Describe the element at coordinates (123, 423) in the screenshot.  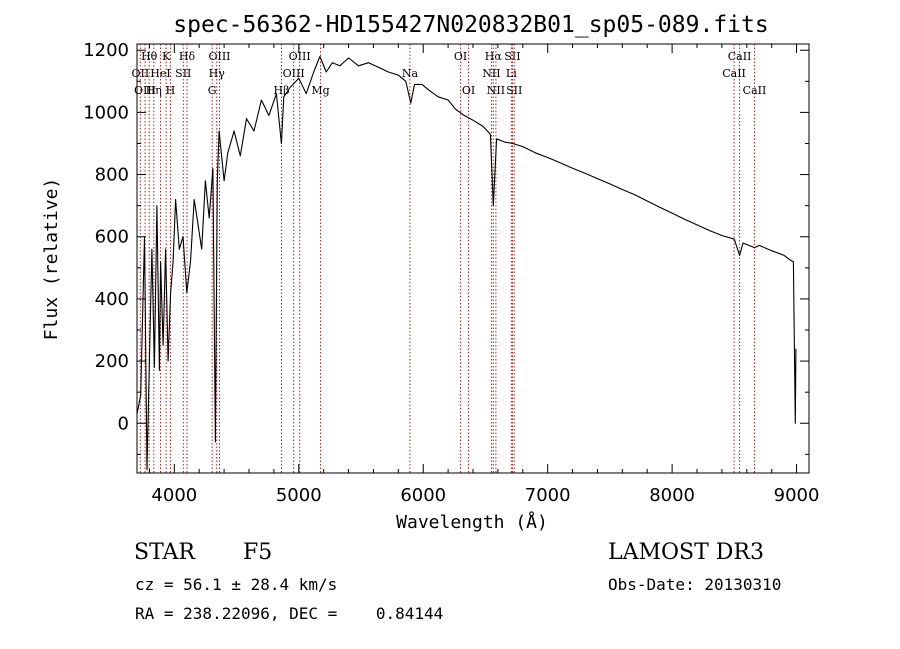
I see `y-tick-label: 0` at that location.